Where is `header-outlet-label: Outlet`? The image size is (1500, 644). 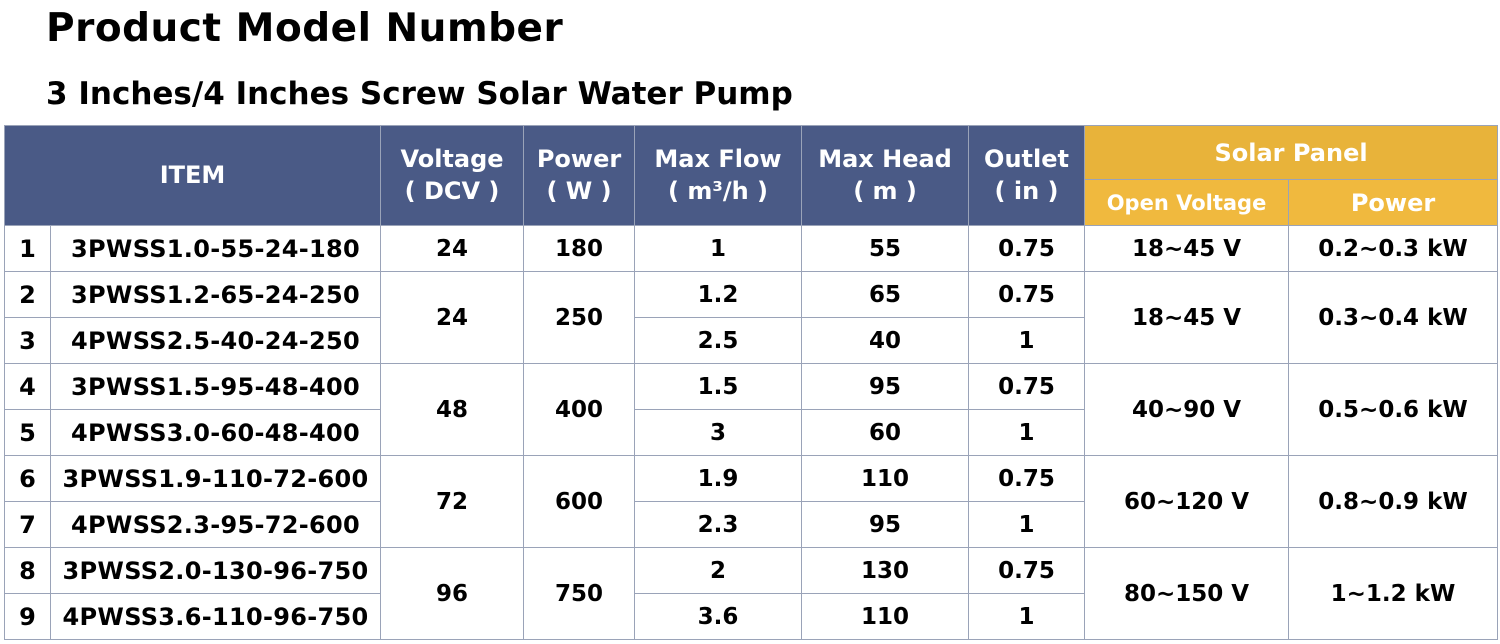 header-outlet-label: Outlet is located at coordinates (1026, 159).